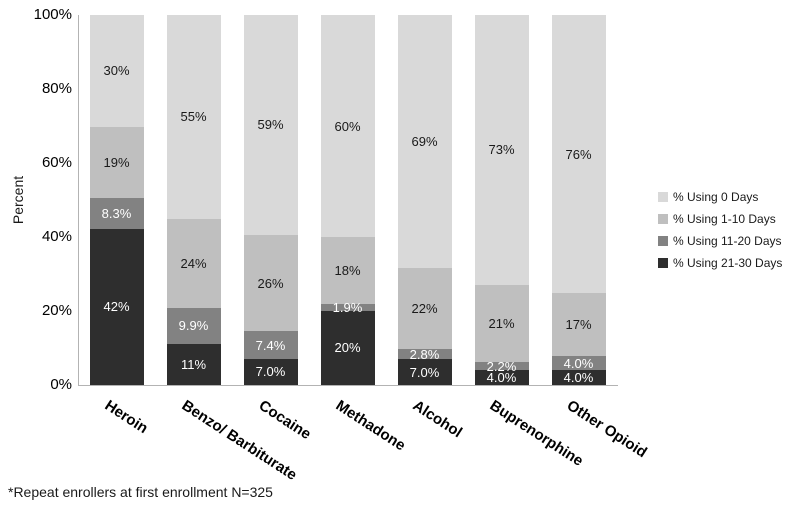 The width and height of the screenshot is (785, 514). I want to click on bar-value-label: 1.9%, so click(347, 307).